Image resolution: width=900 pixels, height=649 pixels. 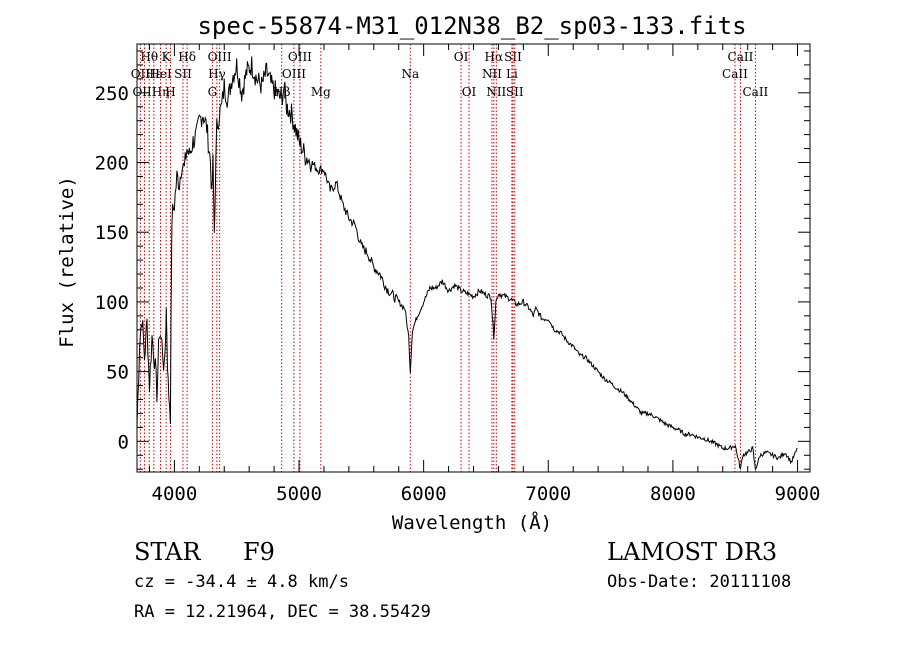 What do you see at coordinates (167, 57) in the screenshot?
I see `marker-label-5: K` at bounding box center [167, 57].